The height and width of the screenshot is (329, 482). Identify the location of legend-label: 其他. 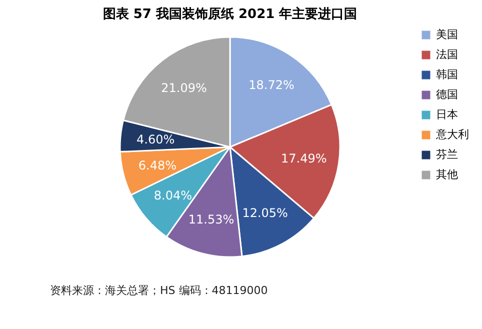
(447, 174).